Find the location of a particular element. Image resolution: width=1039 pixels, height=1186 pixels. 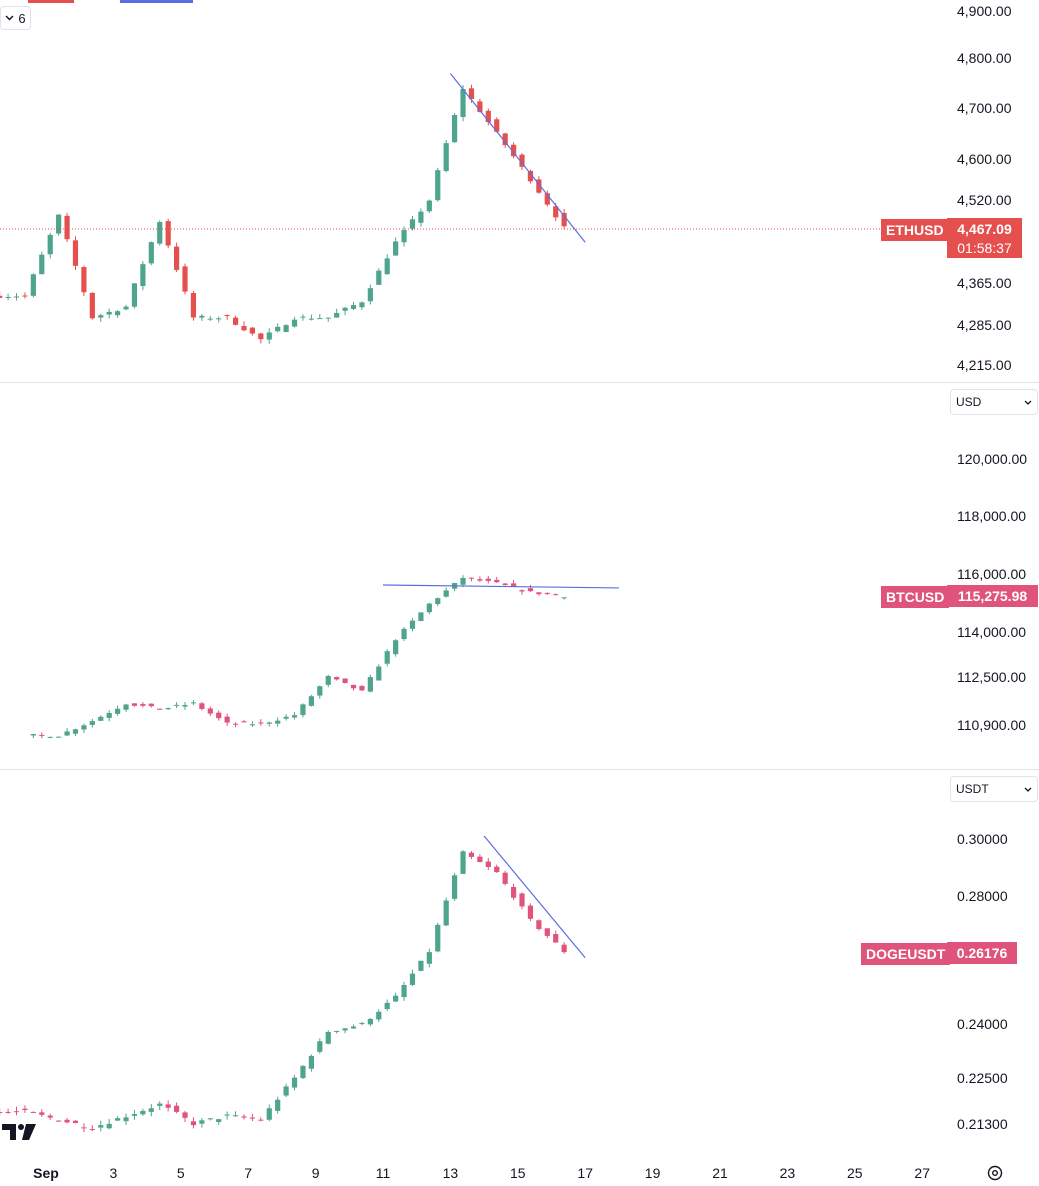

price-tick-label: 0.21300 is located at coordinates (982, 1124).